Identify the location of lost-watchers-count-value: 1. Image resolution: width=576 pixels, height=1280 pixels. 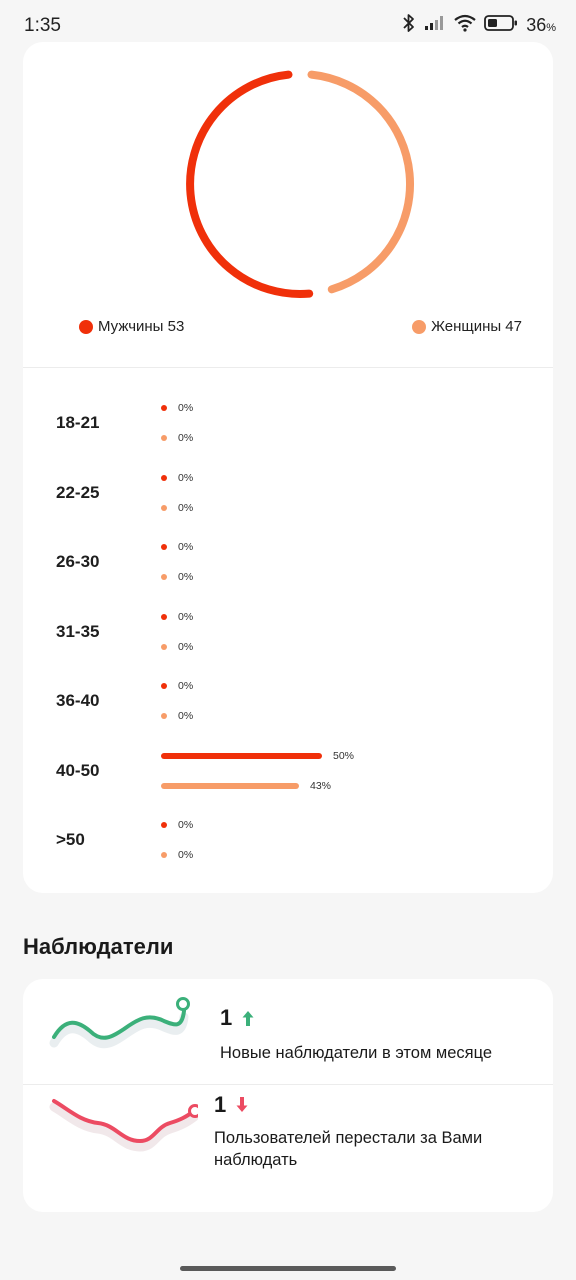
(220, 1104).